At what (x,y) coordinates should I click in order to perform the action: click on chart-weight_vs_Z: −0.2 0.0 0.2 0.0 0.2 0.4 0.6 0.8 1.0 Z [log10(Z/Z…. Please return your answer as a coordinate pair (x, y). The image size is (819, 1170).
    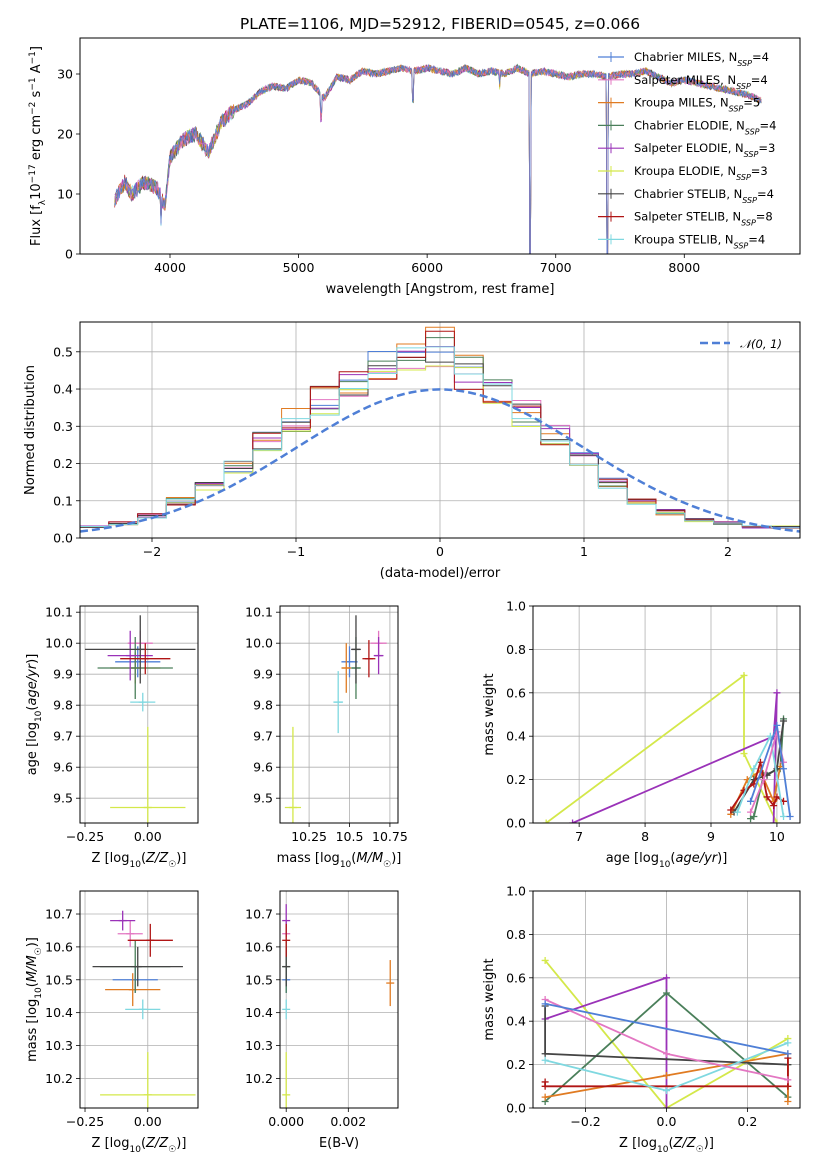
    Looking at the image, I should click on (641, 1019).